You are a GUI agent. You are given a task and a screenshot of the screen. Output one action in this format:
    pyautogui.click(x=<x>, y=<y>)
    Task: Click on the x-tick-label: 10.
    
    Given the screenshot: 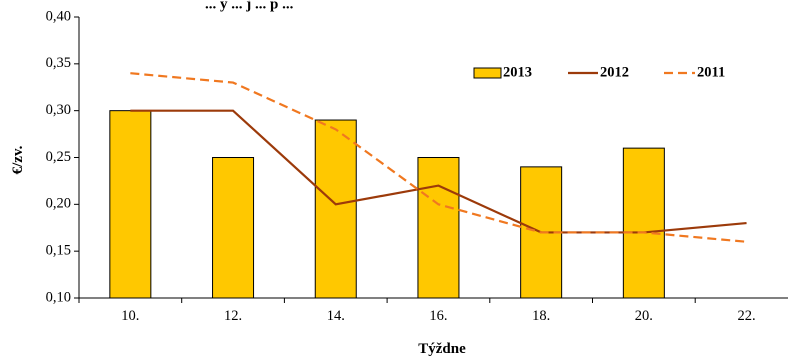 What is the action you would take?
    pyautogui.click(x=130, y=316)
    